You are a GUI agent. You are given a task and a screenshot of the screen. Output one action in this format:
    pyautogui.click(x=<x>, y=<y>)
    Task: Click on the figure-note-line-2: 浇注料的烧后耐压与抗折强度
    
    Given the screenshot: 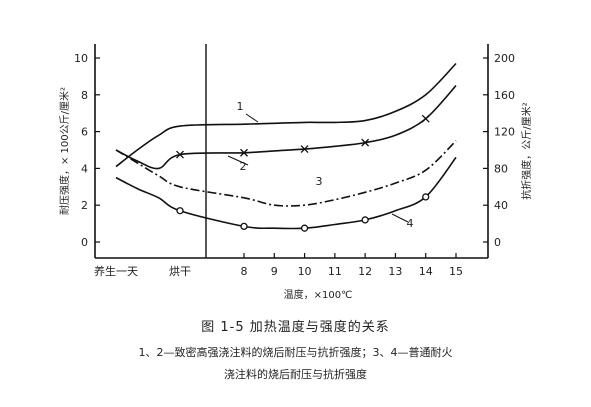 What is the action you would take?
    pyautogui.click(x=295, y=374)
    